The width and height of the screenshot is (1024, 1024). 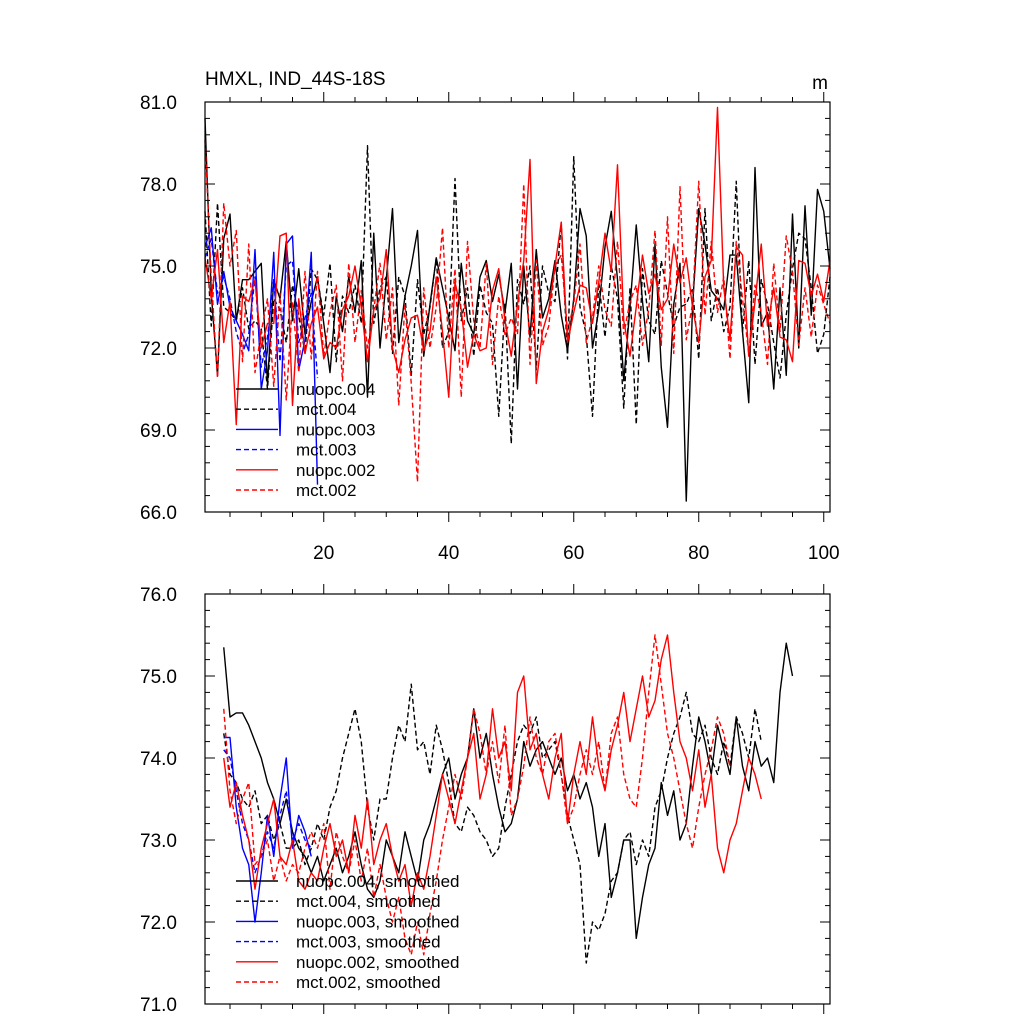 What do you see at coordinates (824, 553) in the screenshot?
I see `x-tick-label: 100` at bounding box center [824, 553].